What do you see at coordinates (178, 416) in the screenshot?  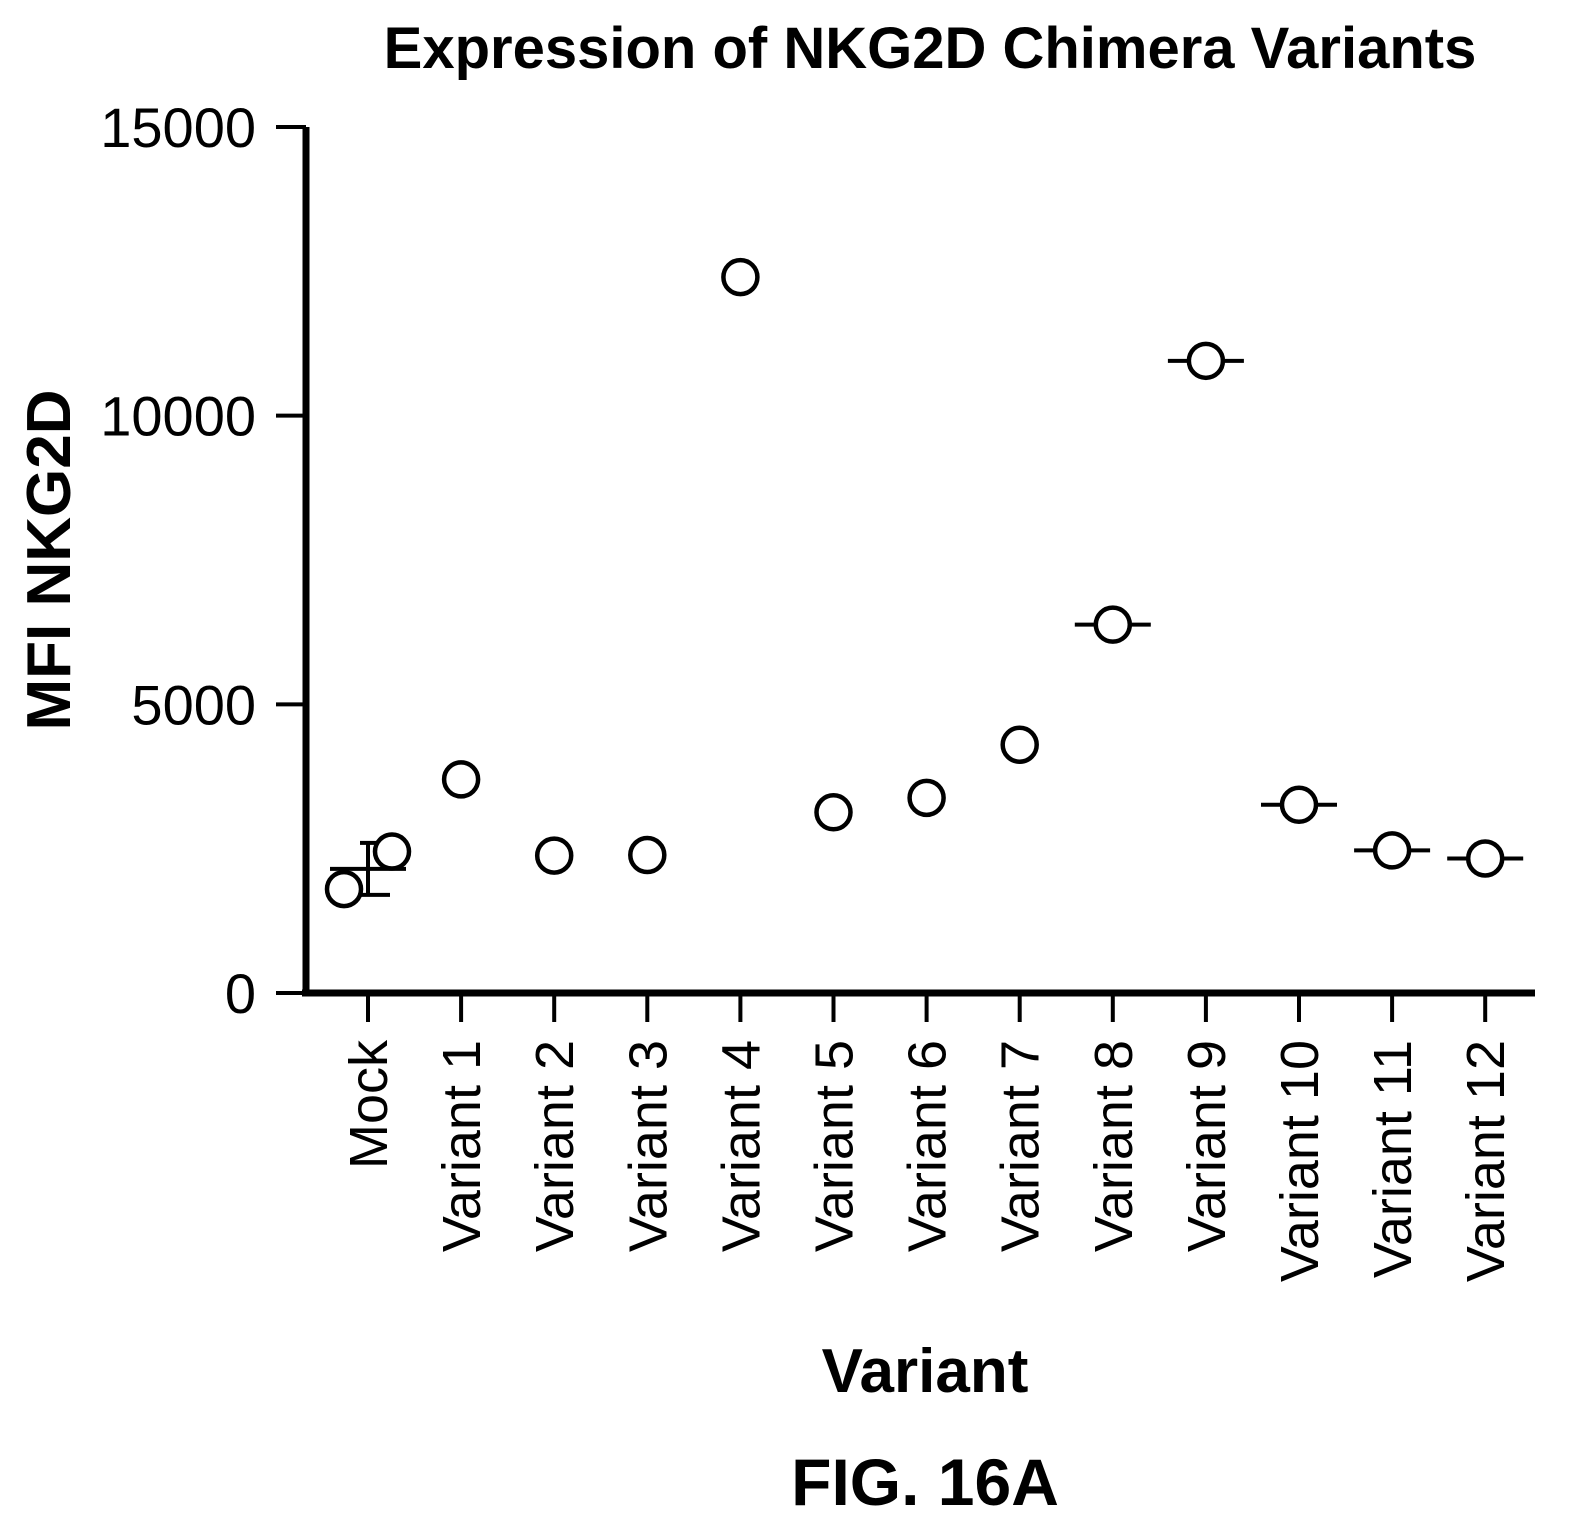 I see `y-tick-label: 10000` at bounding box center [178, 416].